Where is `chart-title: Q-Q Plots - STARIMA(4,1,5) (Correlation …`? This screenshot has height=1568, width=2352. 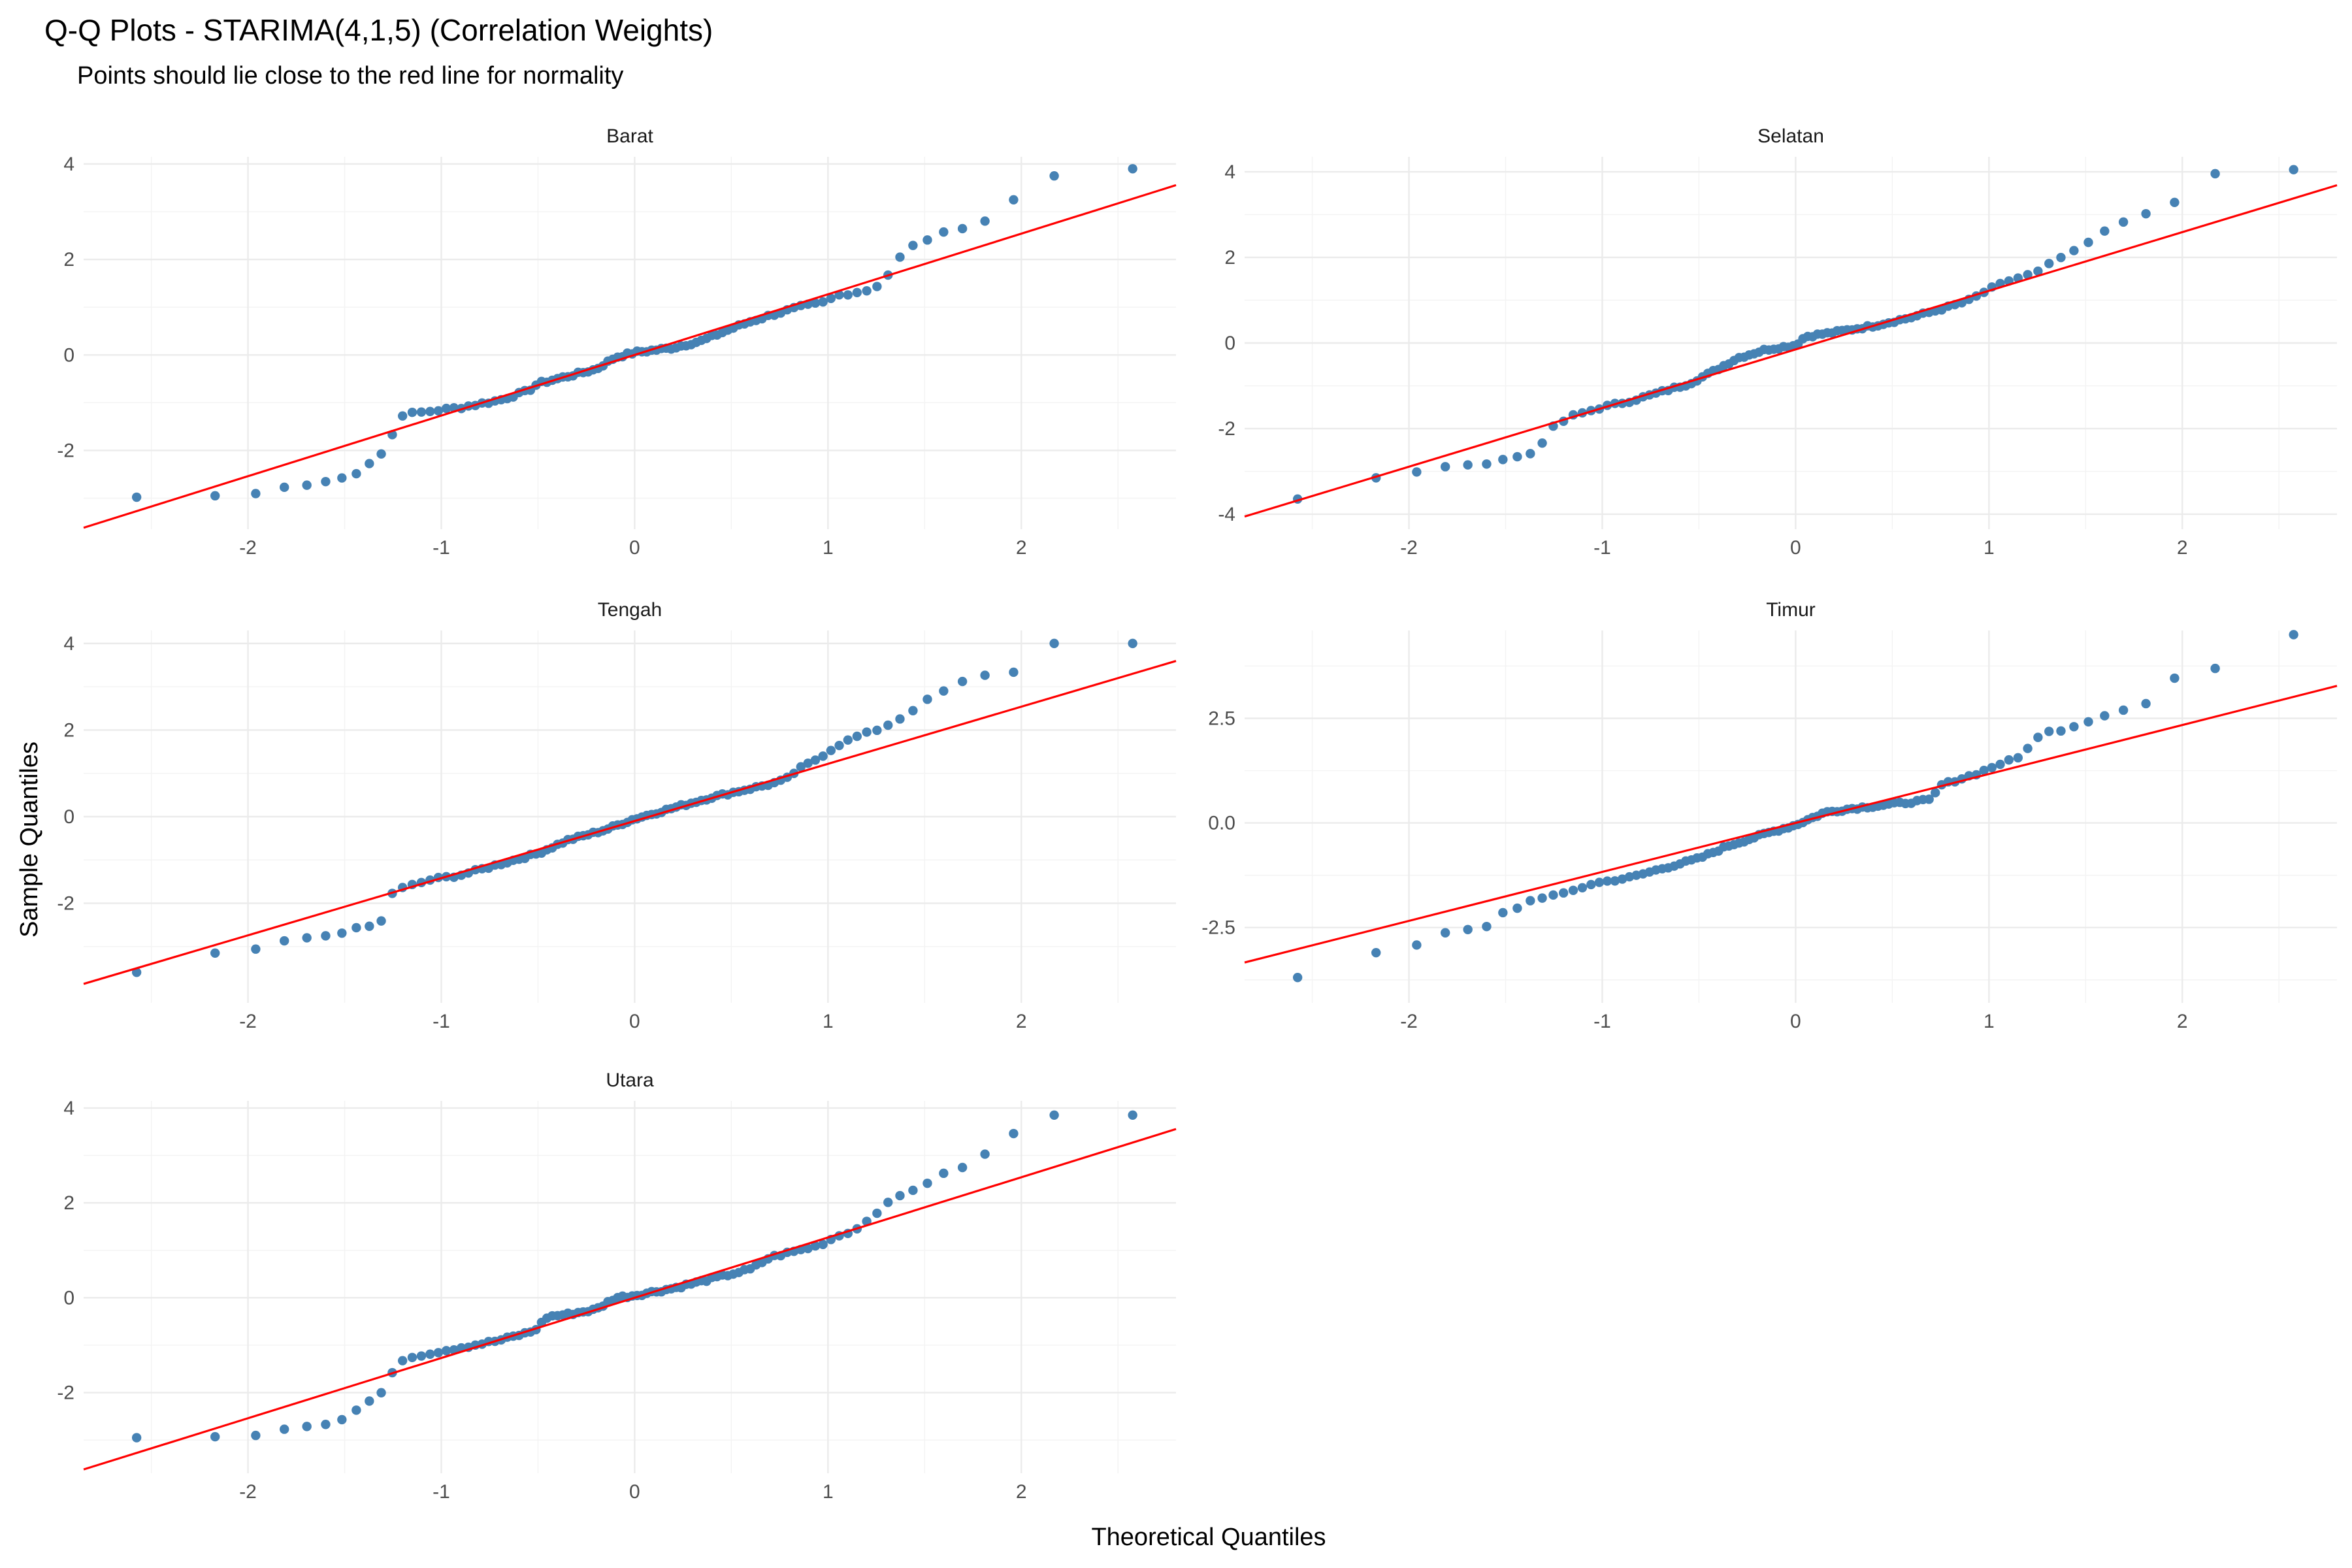
chart-title: Q-Q Plots - STARIMA(4,1,5) (Correlation … is located at coordinates (378, 30).